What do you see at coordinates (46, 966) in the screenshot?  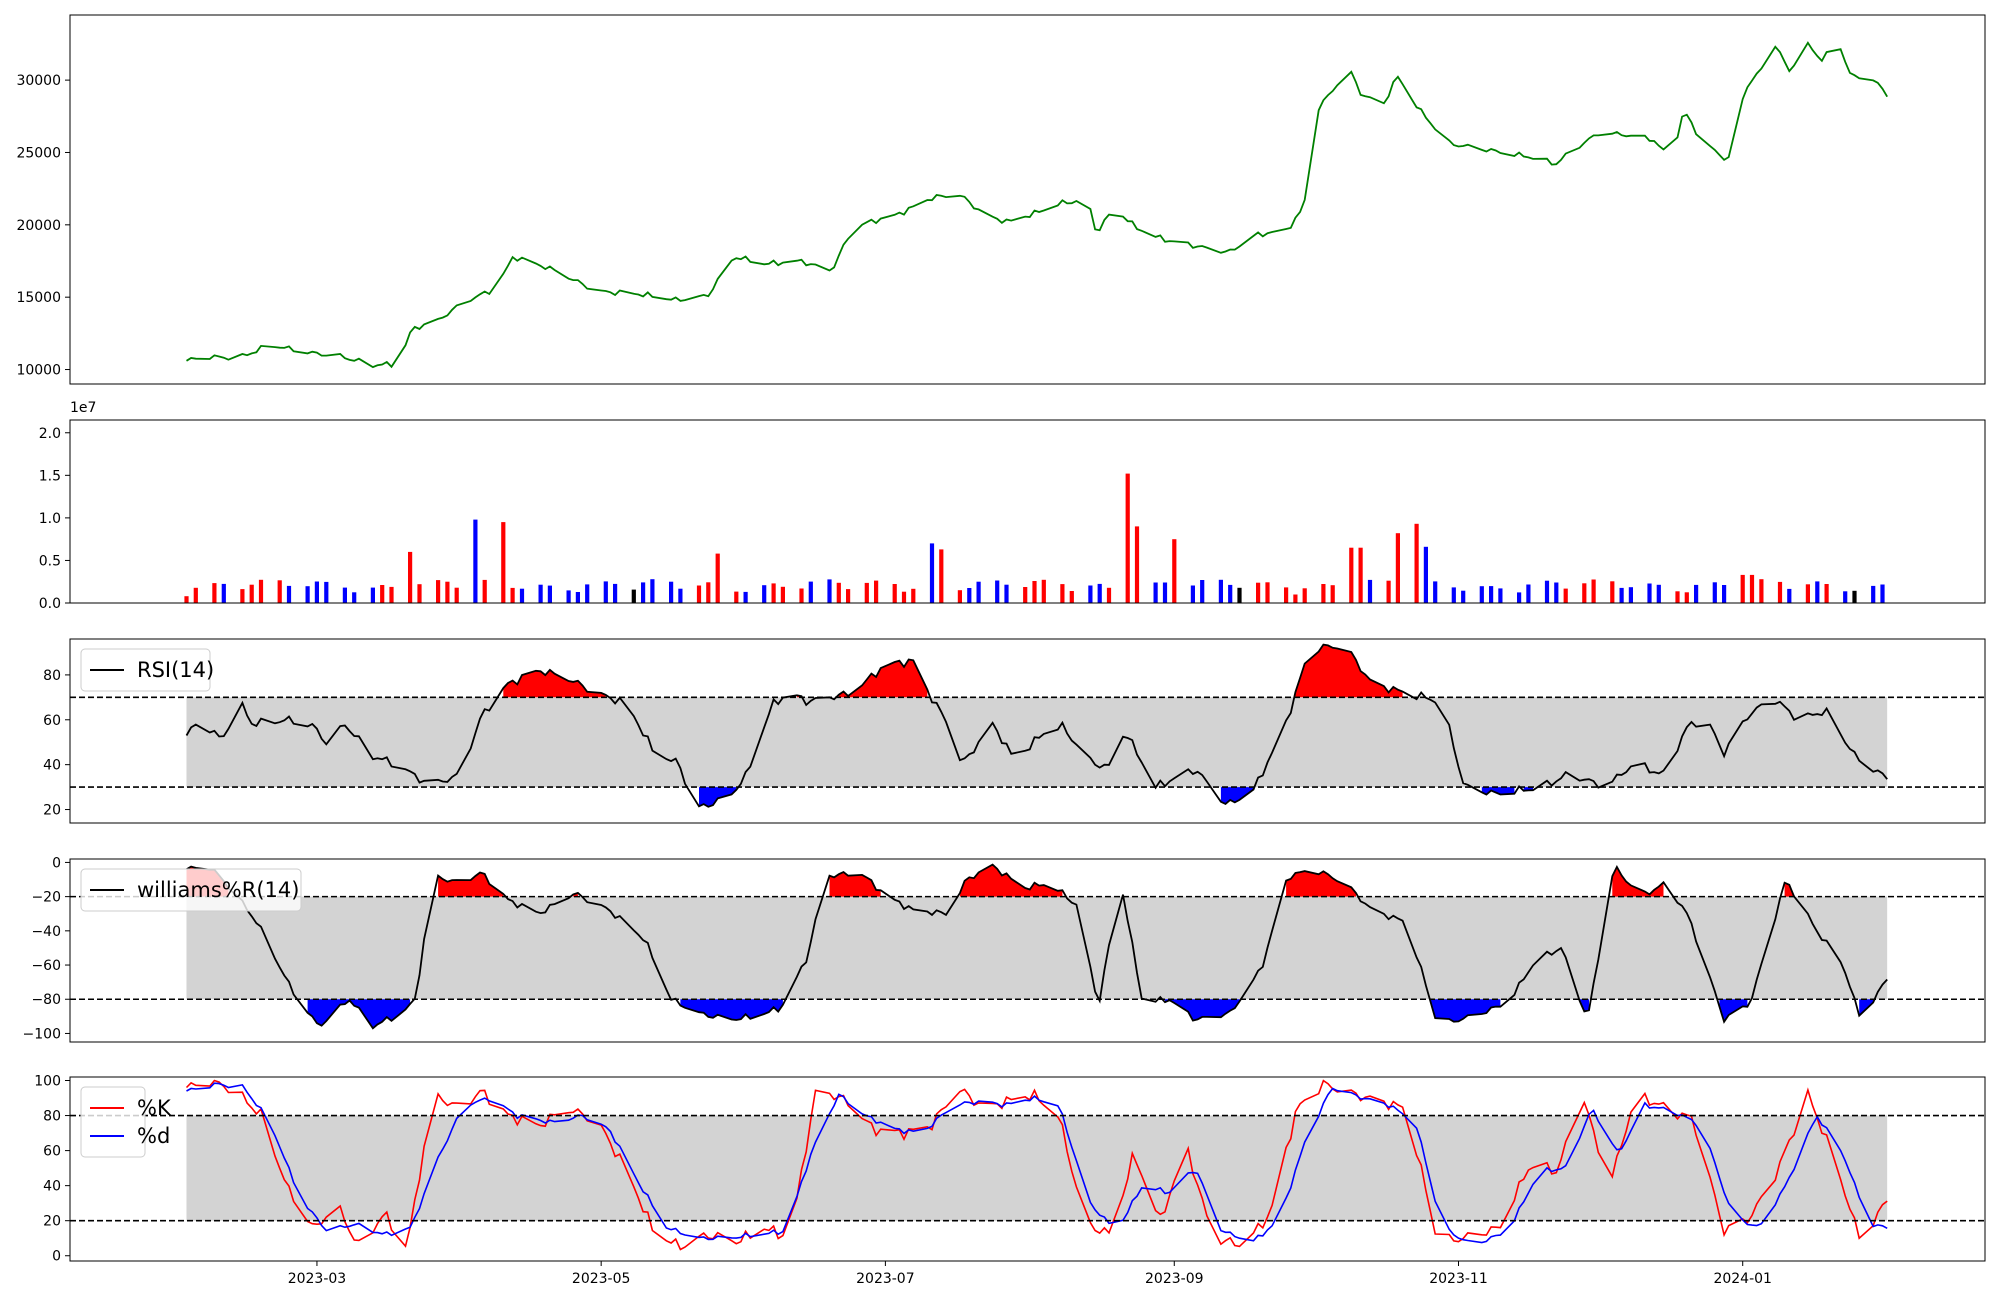 I see `y-tick-label: −60` at bounding box center [46, 966].